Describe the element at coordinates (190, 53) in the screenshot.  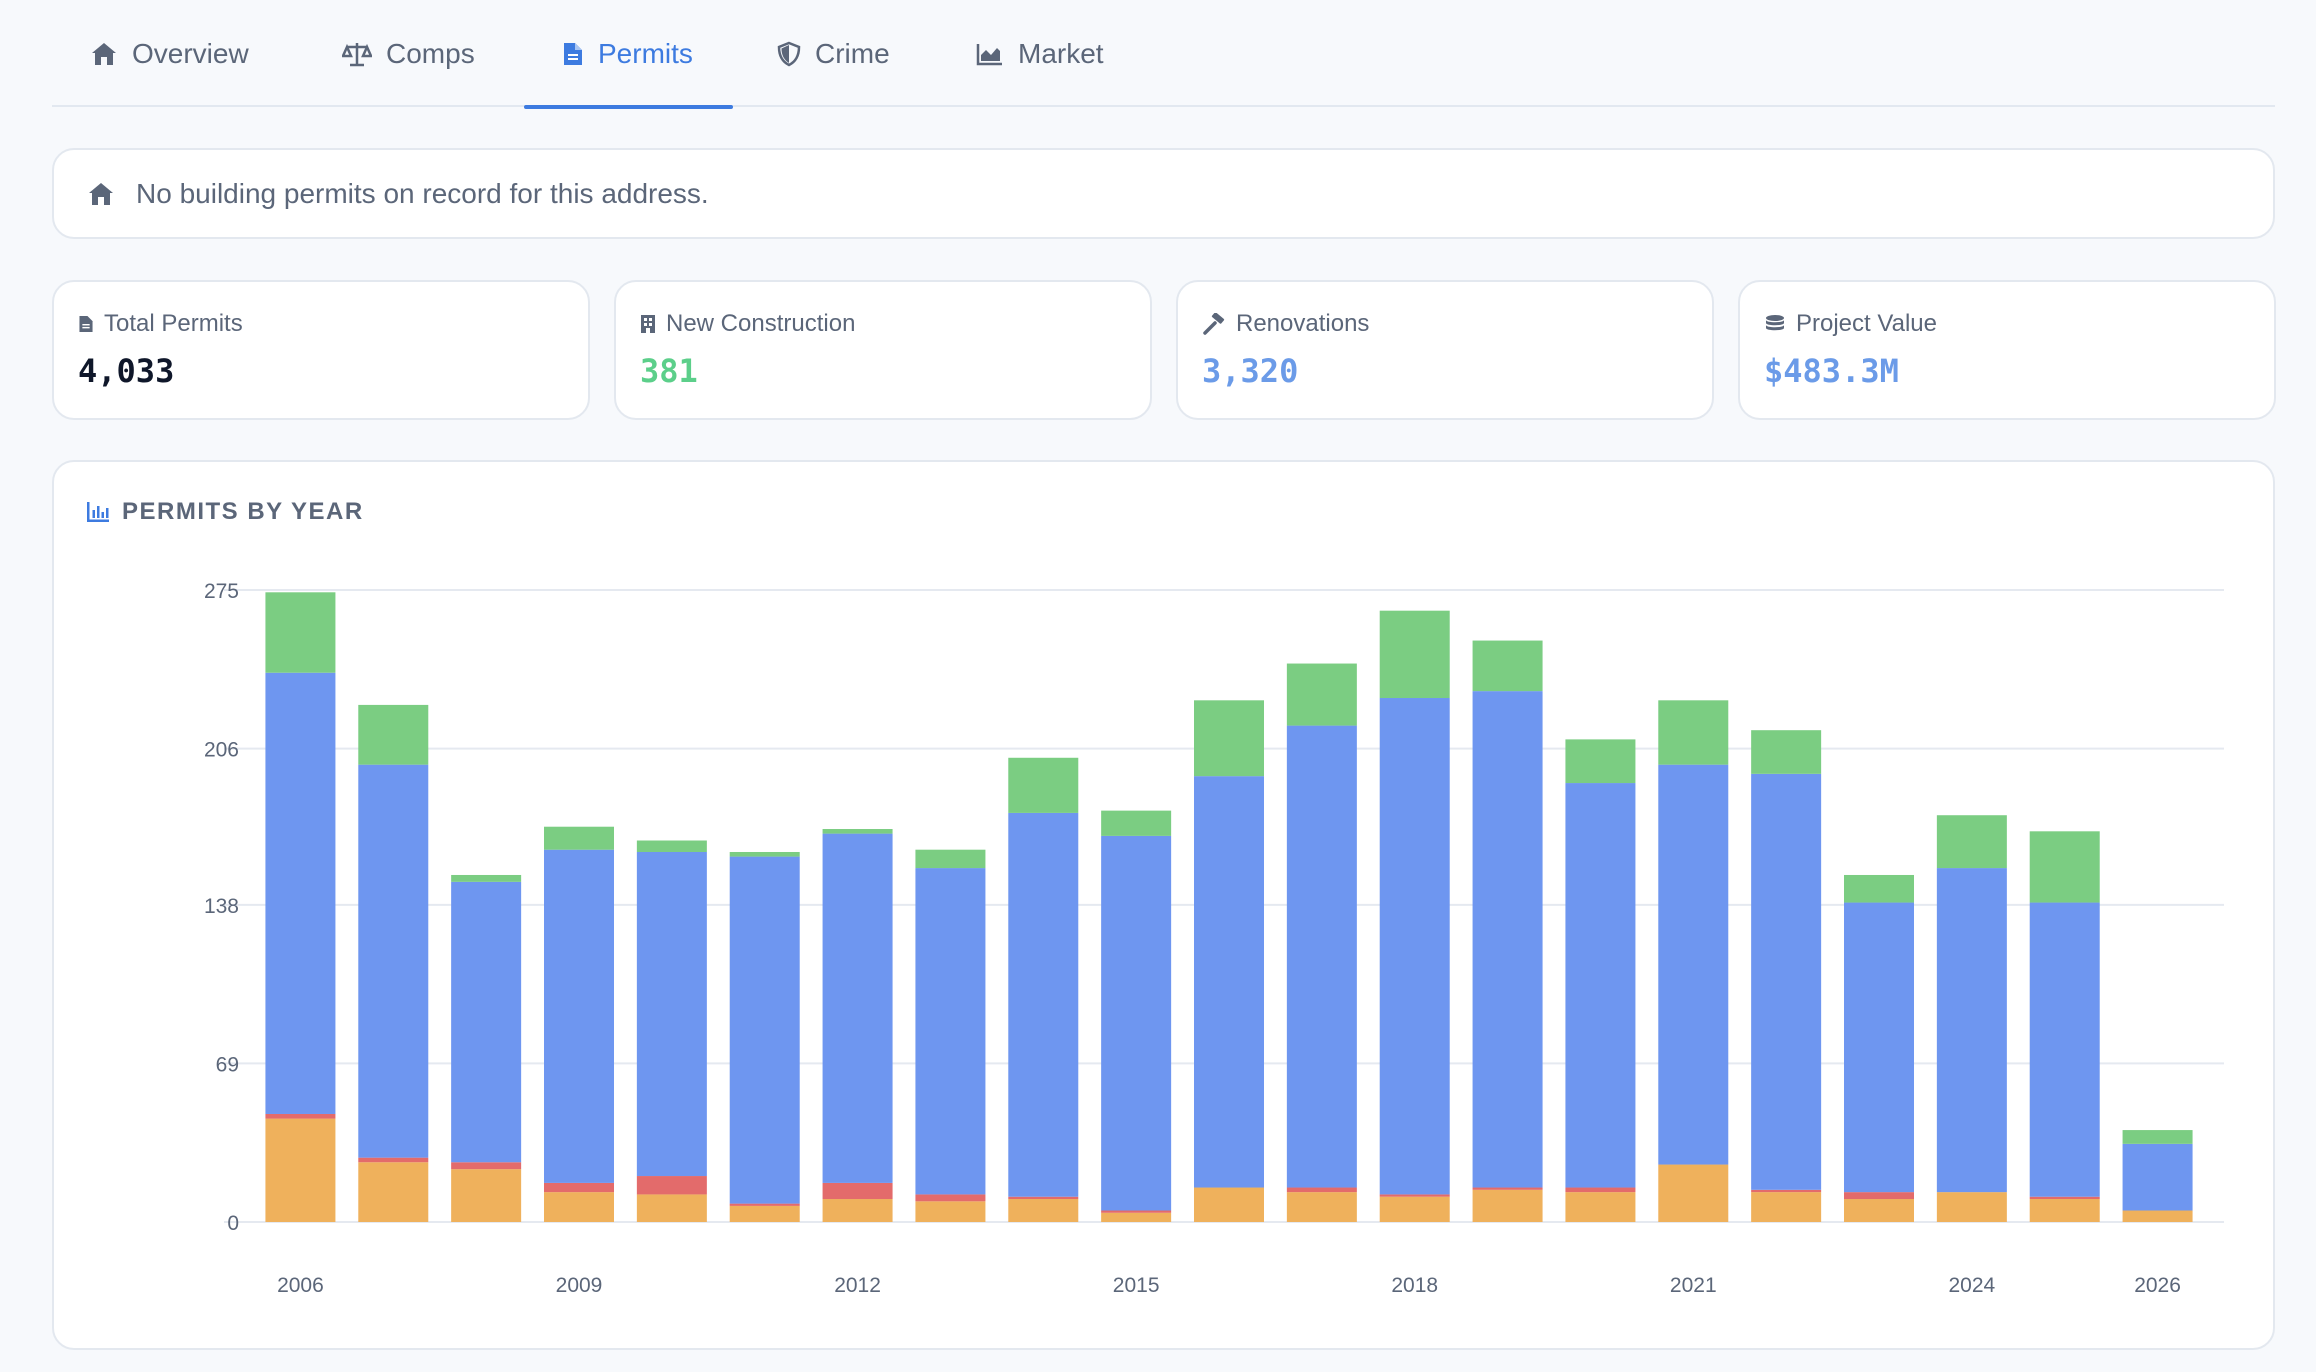
I see `tab-overview-label: Overview` at that location.